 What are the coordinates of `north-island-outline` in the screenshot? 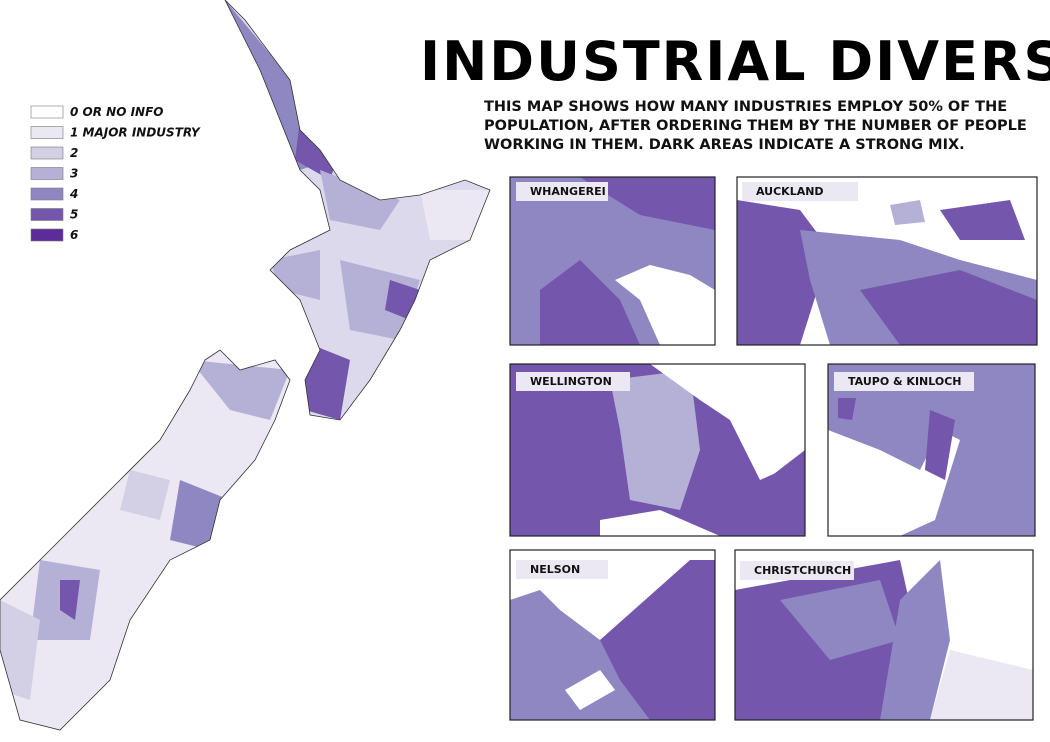 It's located at (357, 210).